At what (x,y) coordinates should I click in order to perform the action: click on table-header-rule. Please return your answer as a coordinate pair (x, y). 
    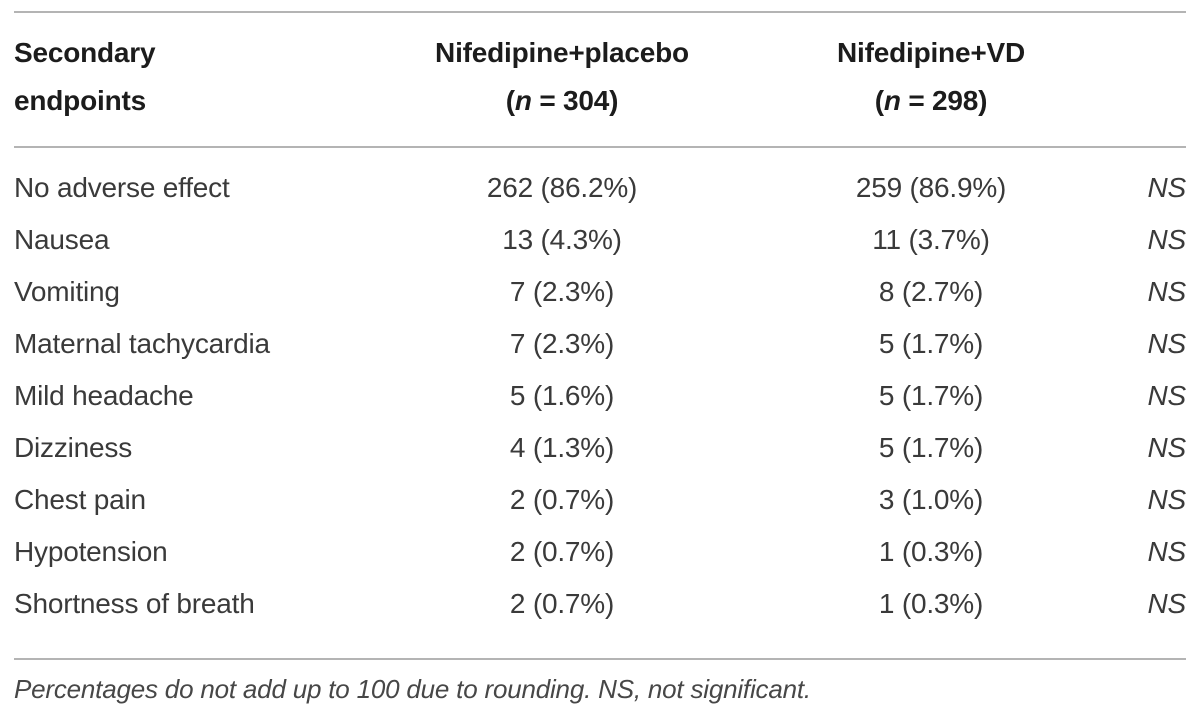
    Looking at the image, I should click on (600, 147).